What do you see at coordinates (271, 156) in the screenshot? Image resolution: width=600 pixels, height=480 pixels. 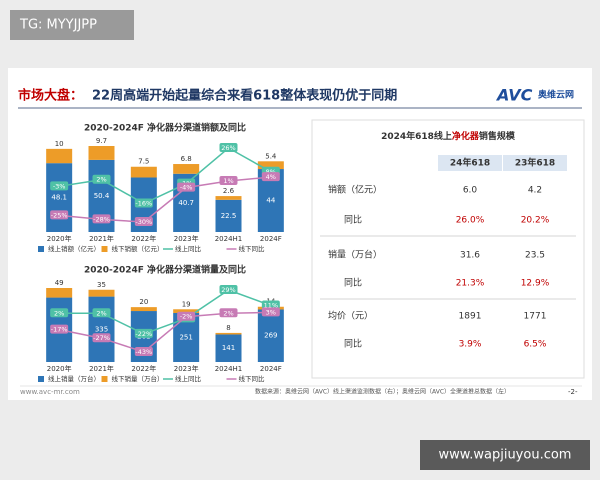 I see `bar-label: 5.4` at bounding box center [271, 156].